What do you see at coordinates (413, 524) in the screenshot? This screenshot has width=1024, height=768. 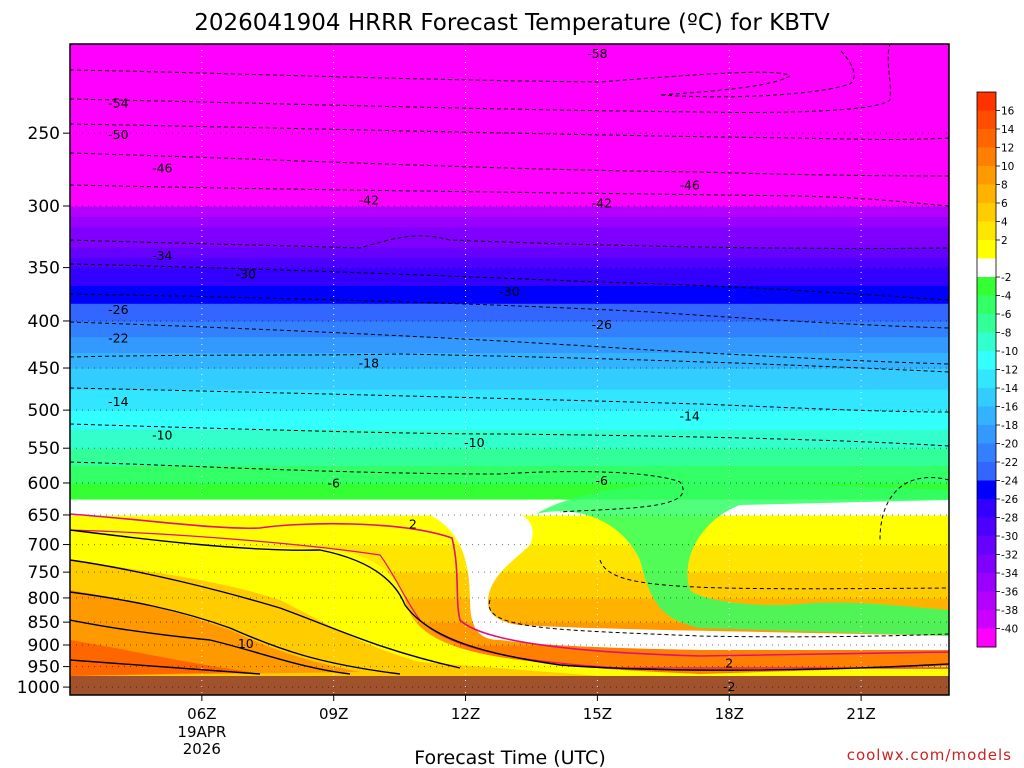 I see `contour-label: 2` at bounding box center [413, 524].